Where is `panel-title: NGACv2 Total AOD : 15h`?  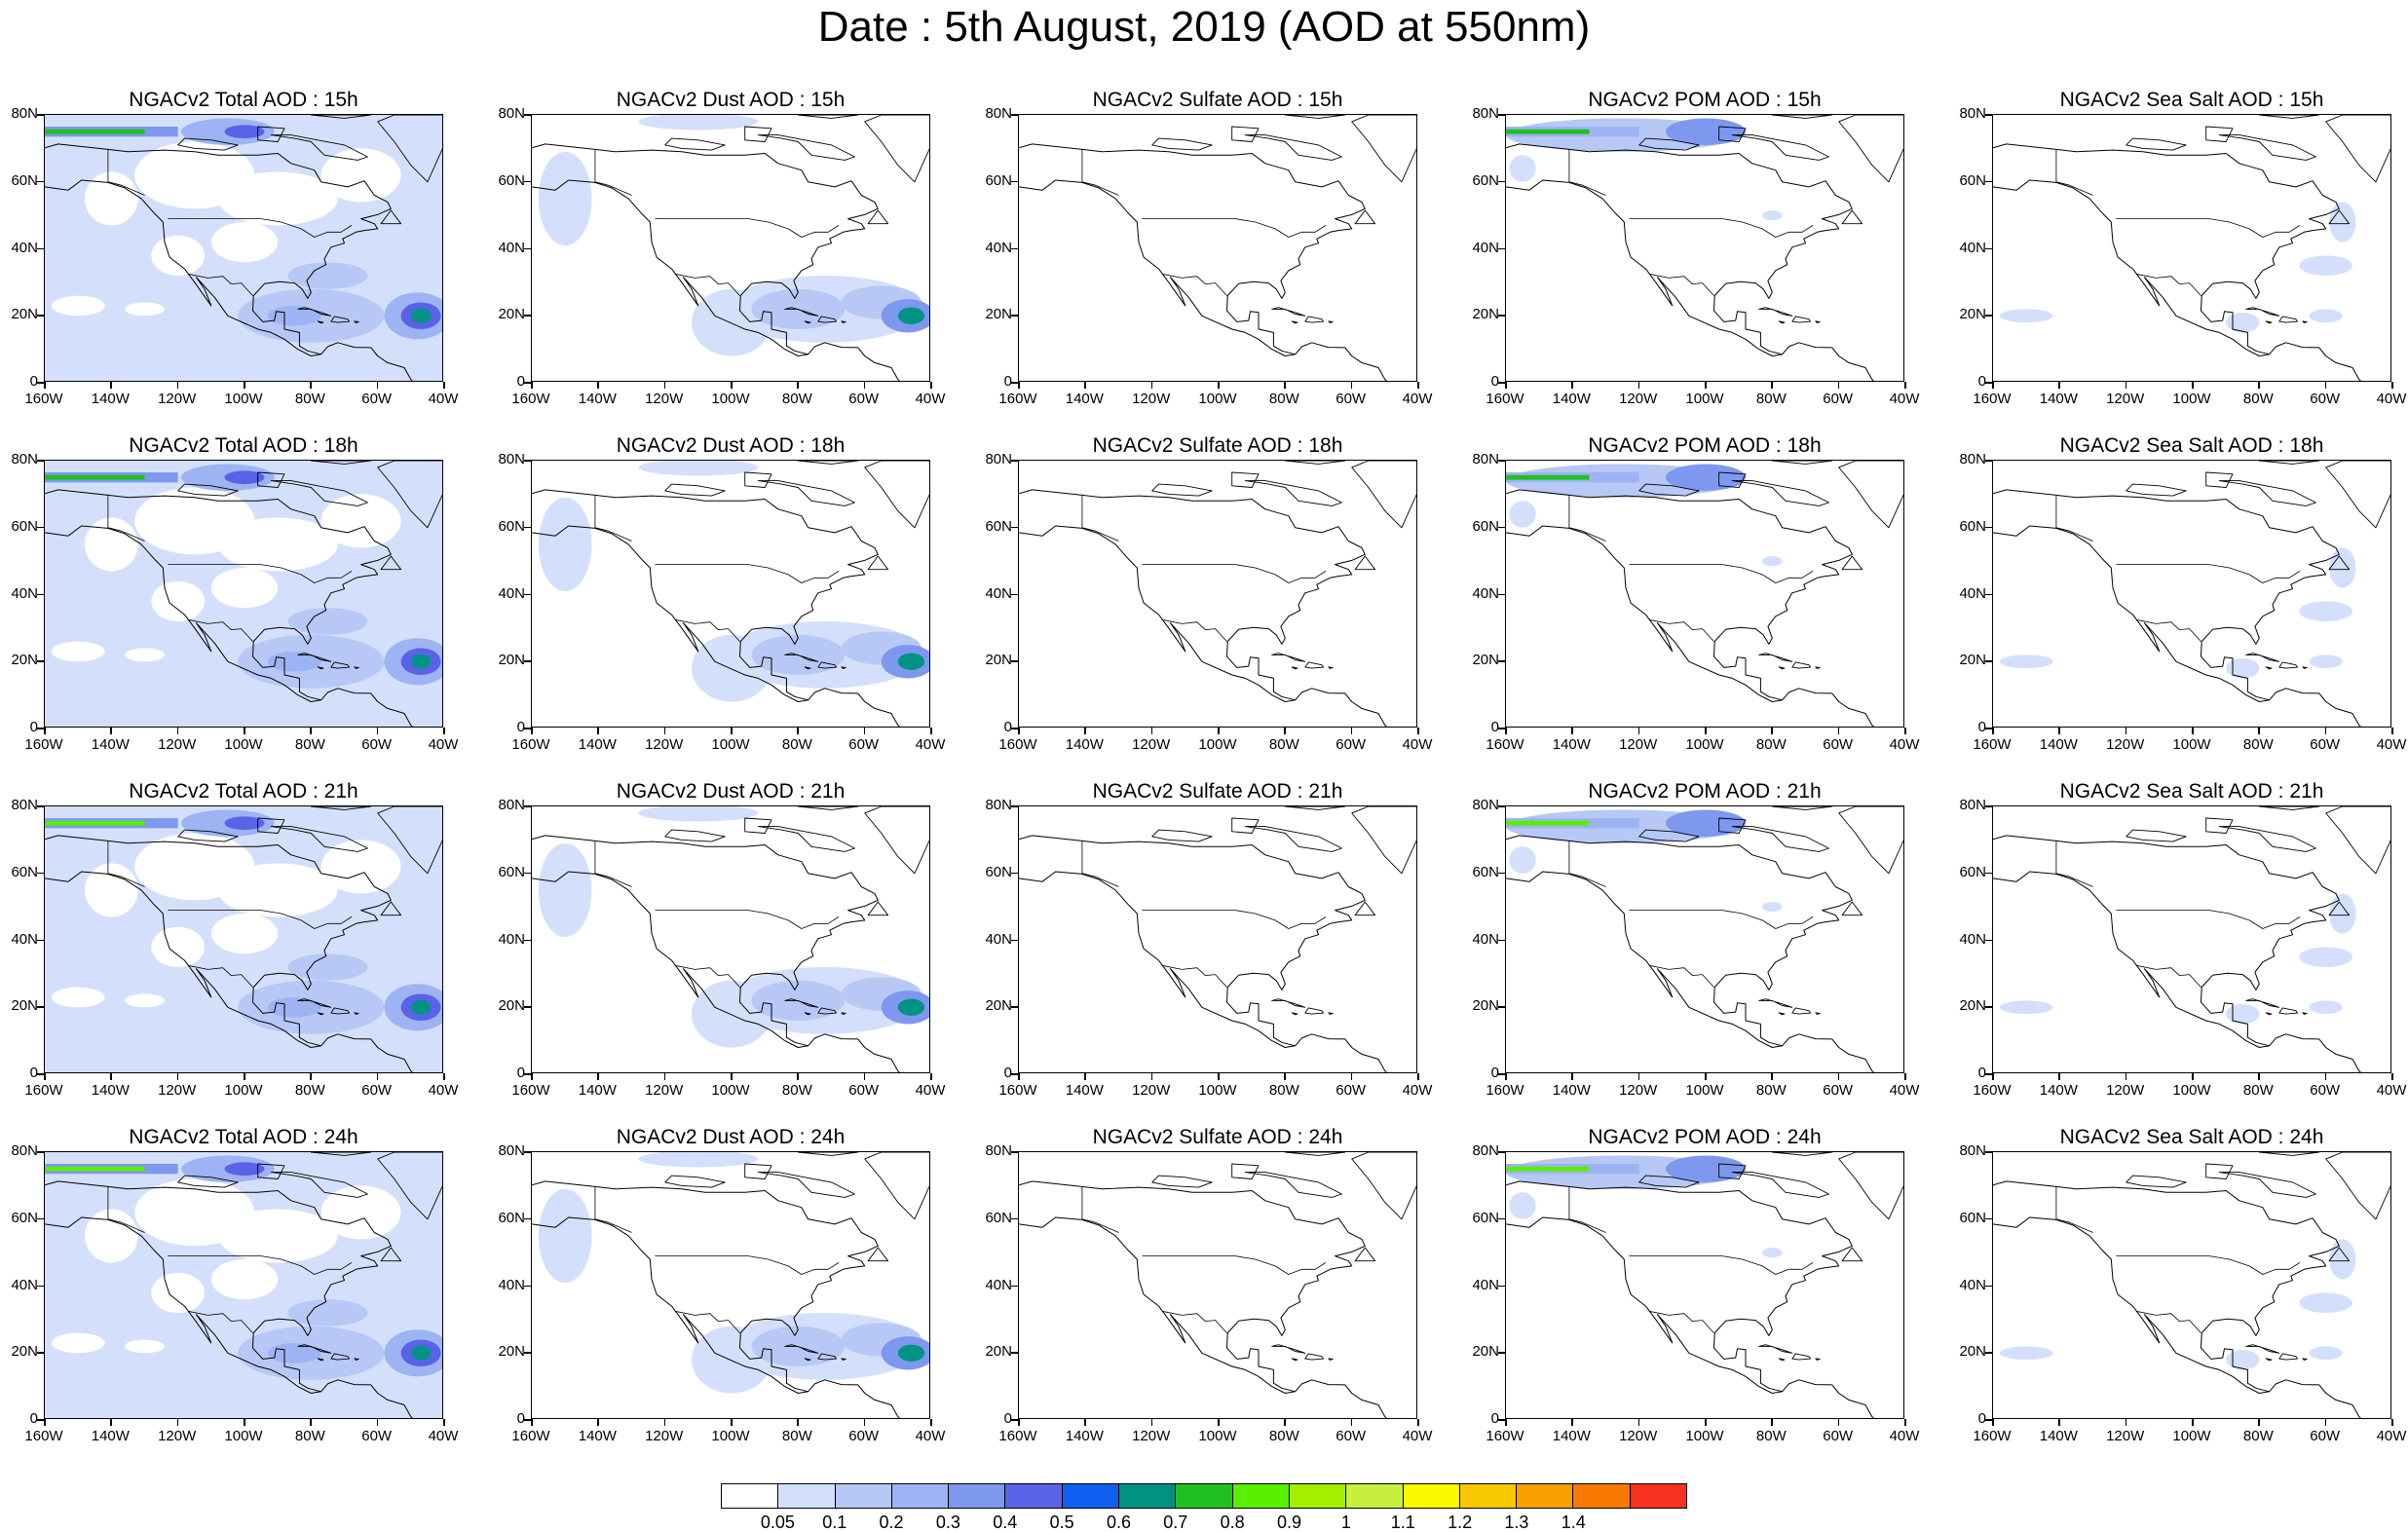 panel-title: NGACv2 Total AOD : 15h is located at coordinates (243, 100).